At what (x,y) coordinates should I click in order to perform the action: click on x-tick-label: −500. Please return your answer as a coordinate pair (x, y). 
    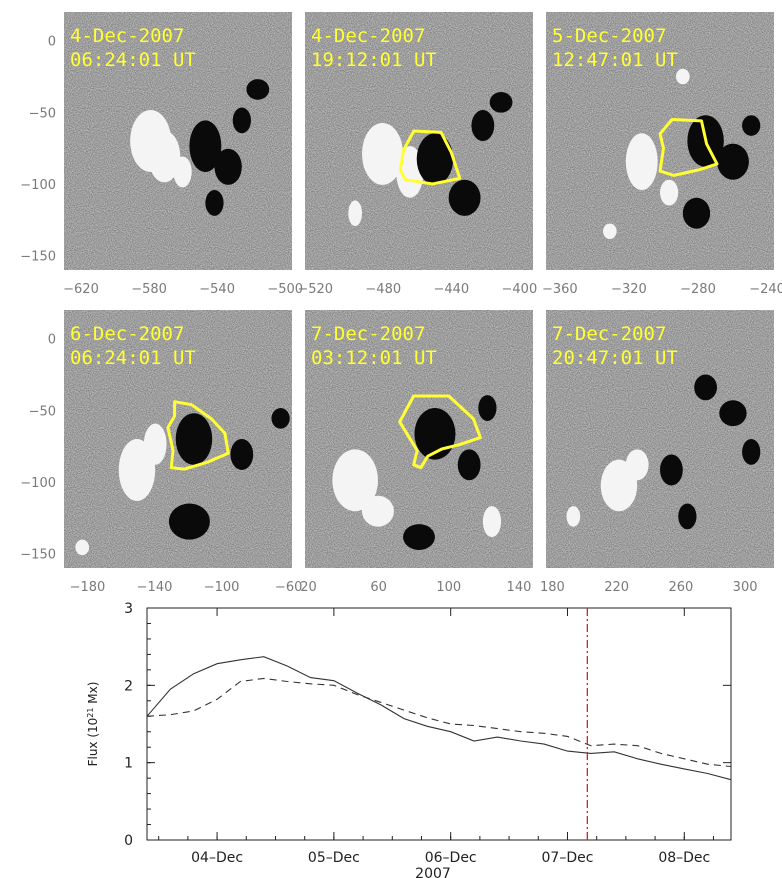
    Looking at the image, I should click on (285, 289).